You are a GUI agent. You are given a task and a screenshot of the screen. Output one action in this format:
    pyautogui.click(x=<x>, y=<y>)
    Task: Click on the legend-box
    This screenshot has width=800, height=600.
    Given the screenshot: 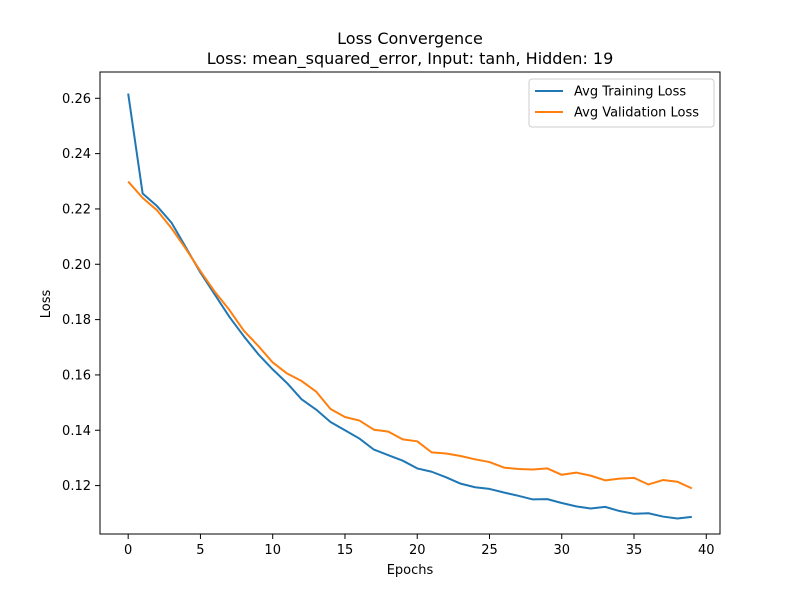 What is the action you would take?
    pyautogui.click(x=621, y=103)
    